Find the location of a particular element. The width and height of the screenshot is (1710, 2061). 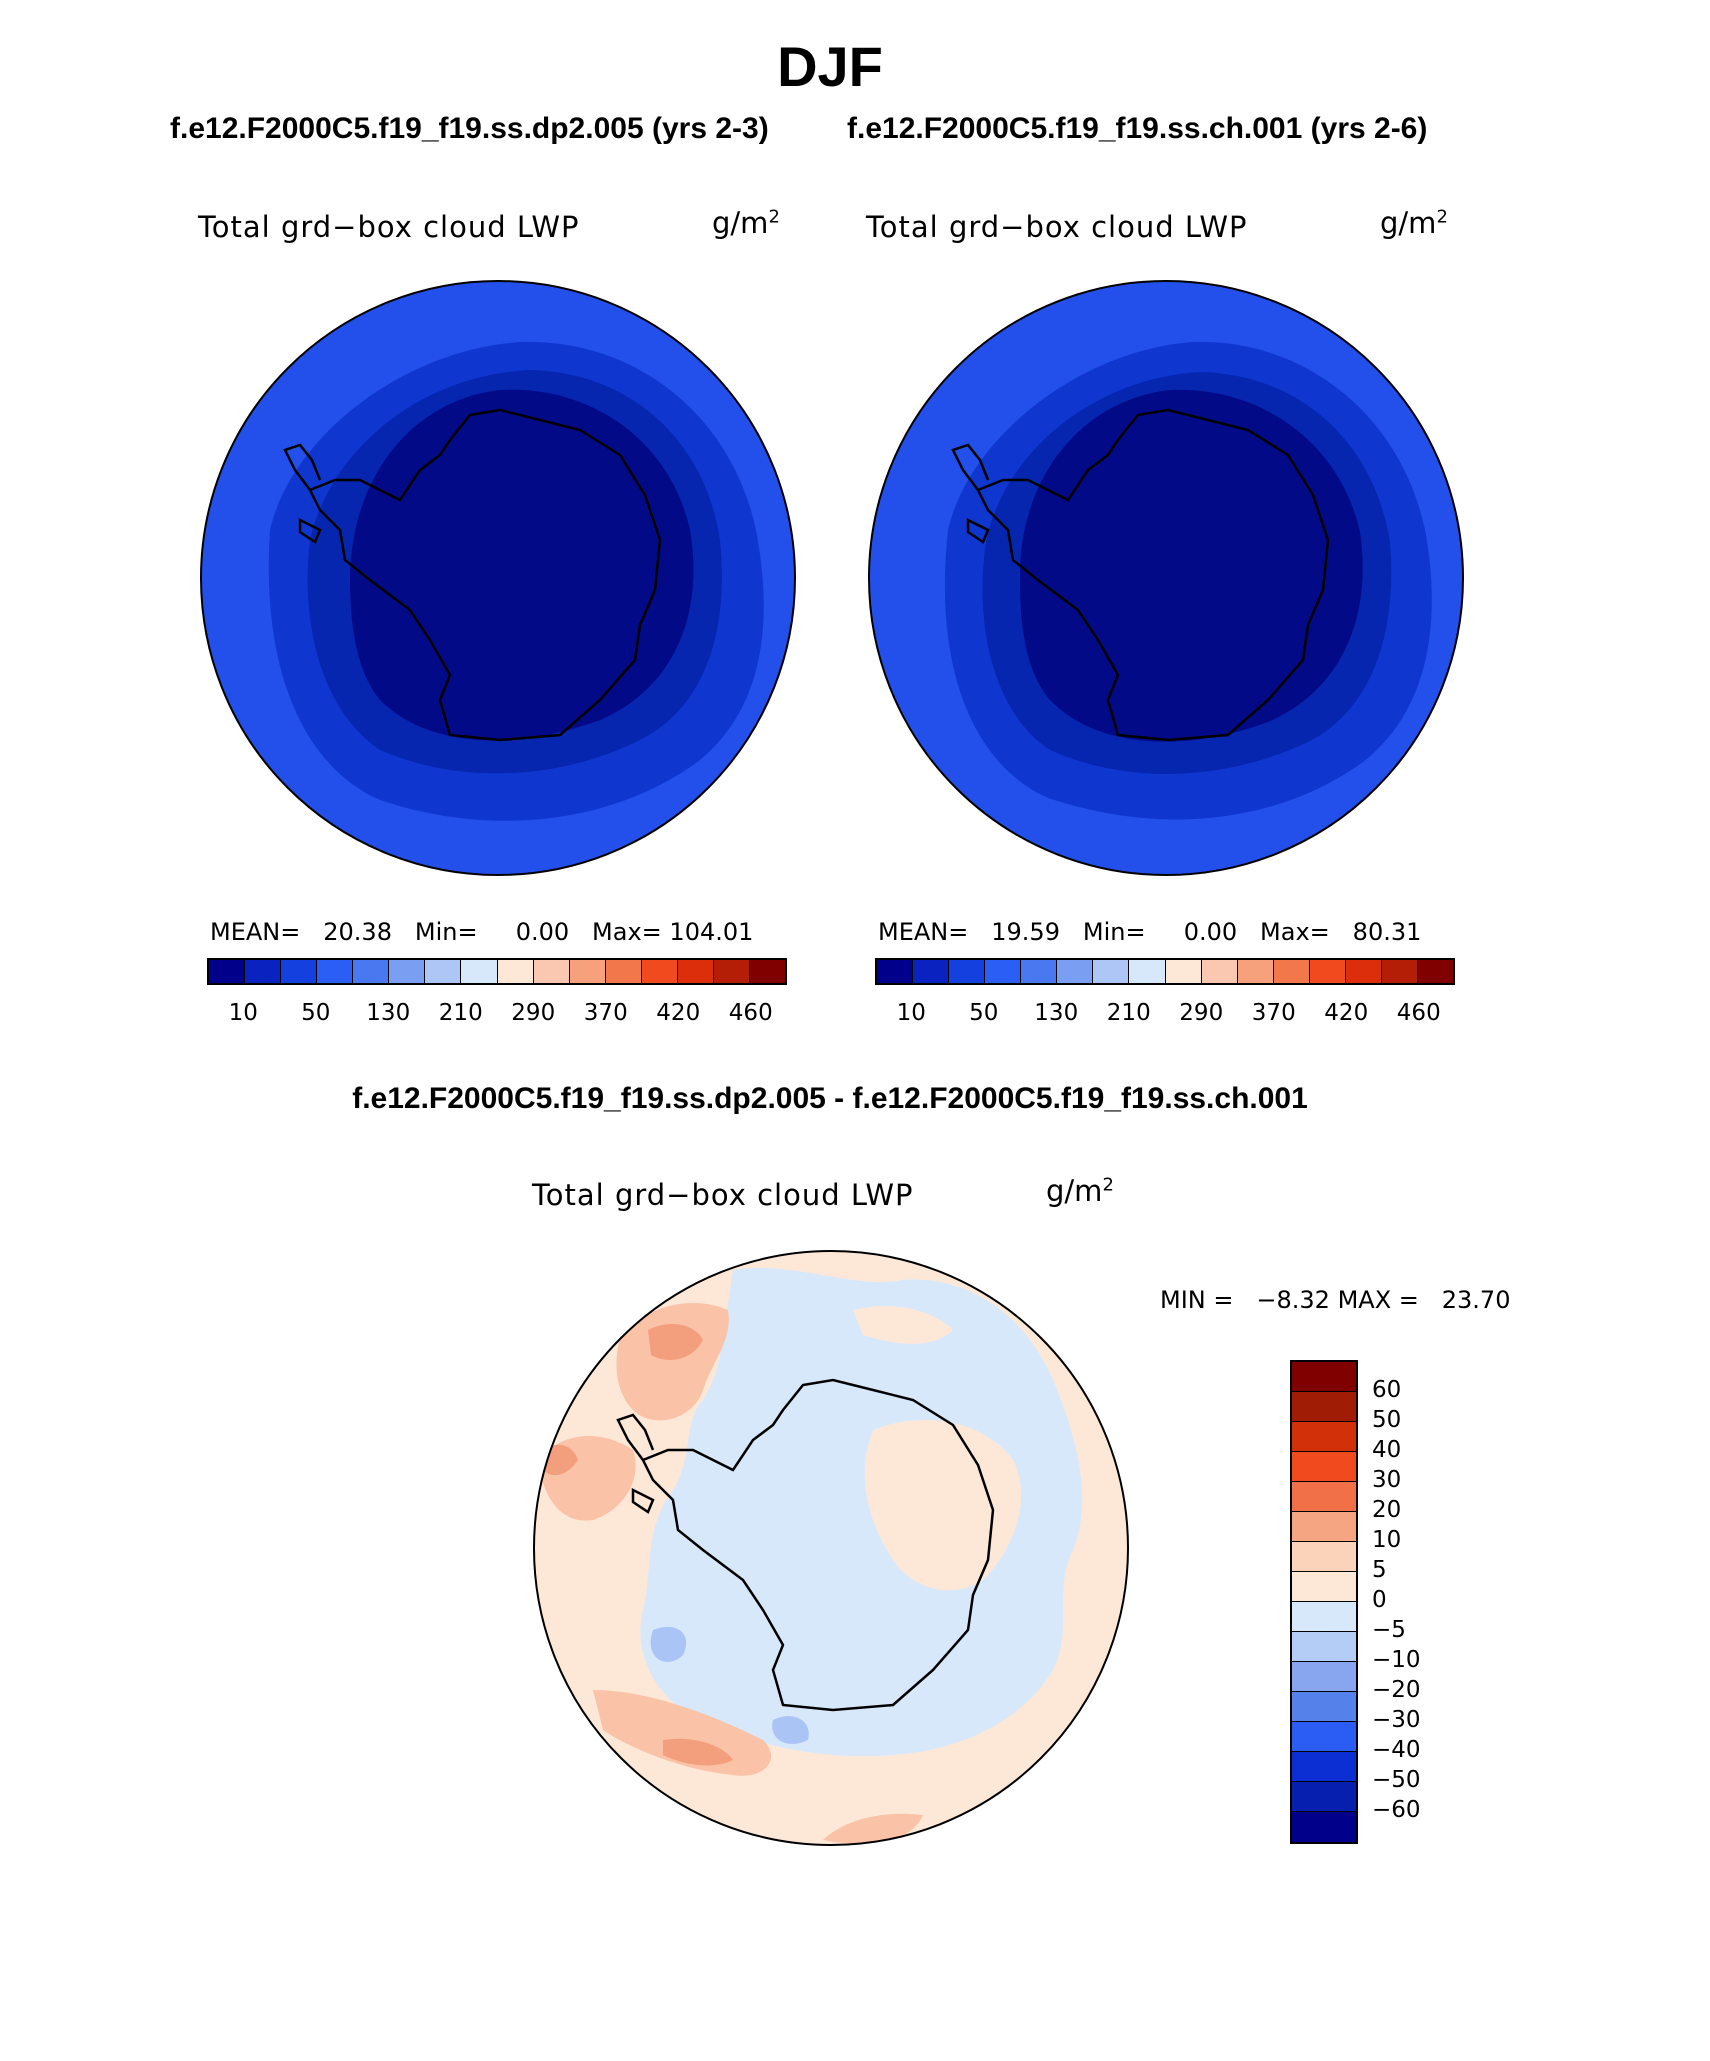

panel1-map is located at coordinates (498, 578).